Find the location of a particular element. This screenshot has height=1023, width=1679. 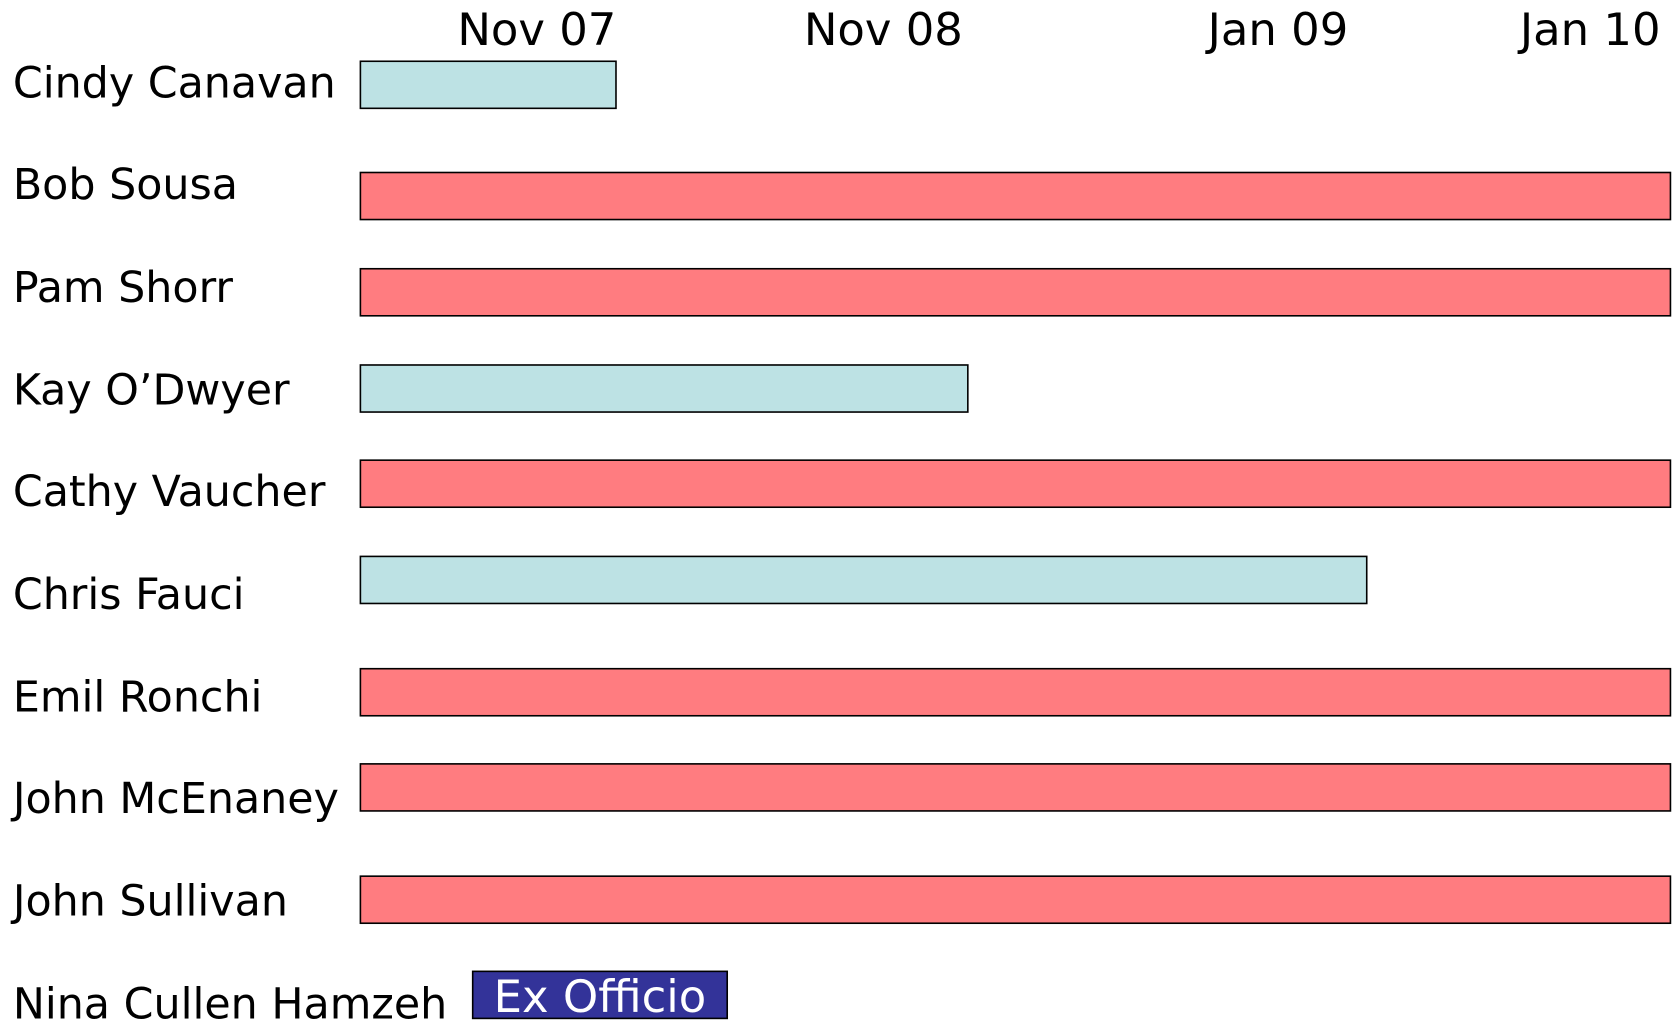

ex-officio-box is located at coordinates (600, 995).